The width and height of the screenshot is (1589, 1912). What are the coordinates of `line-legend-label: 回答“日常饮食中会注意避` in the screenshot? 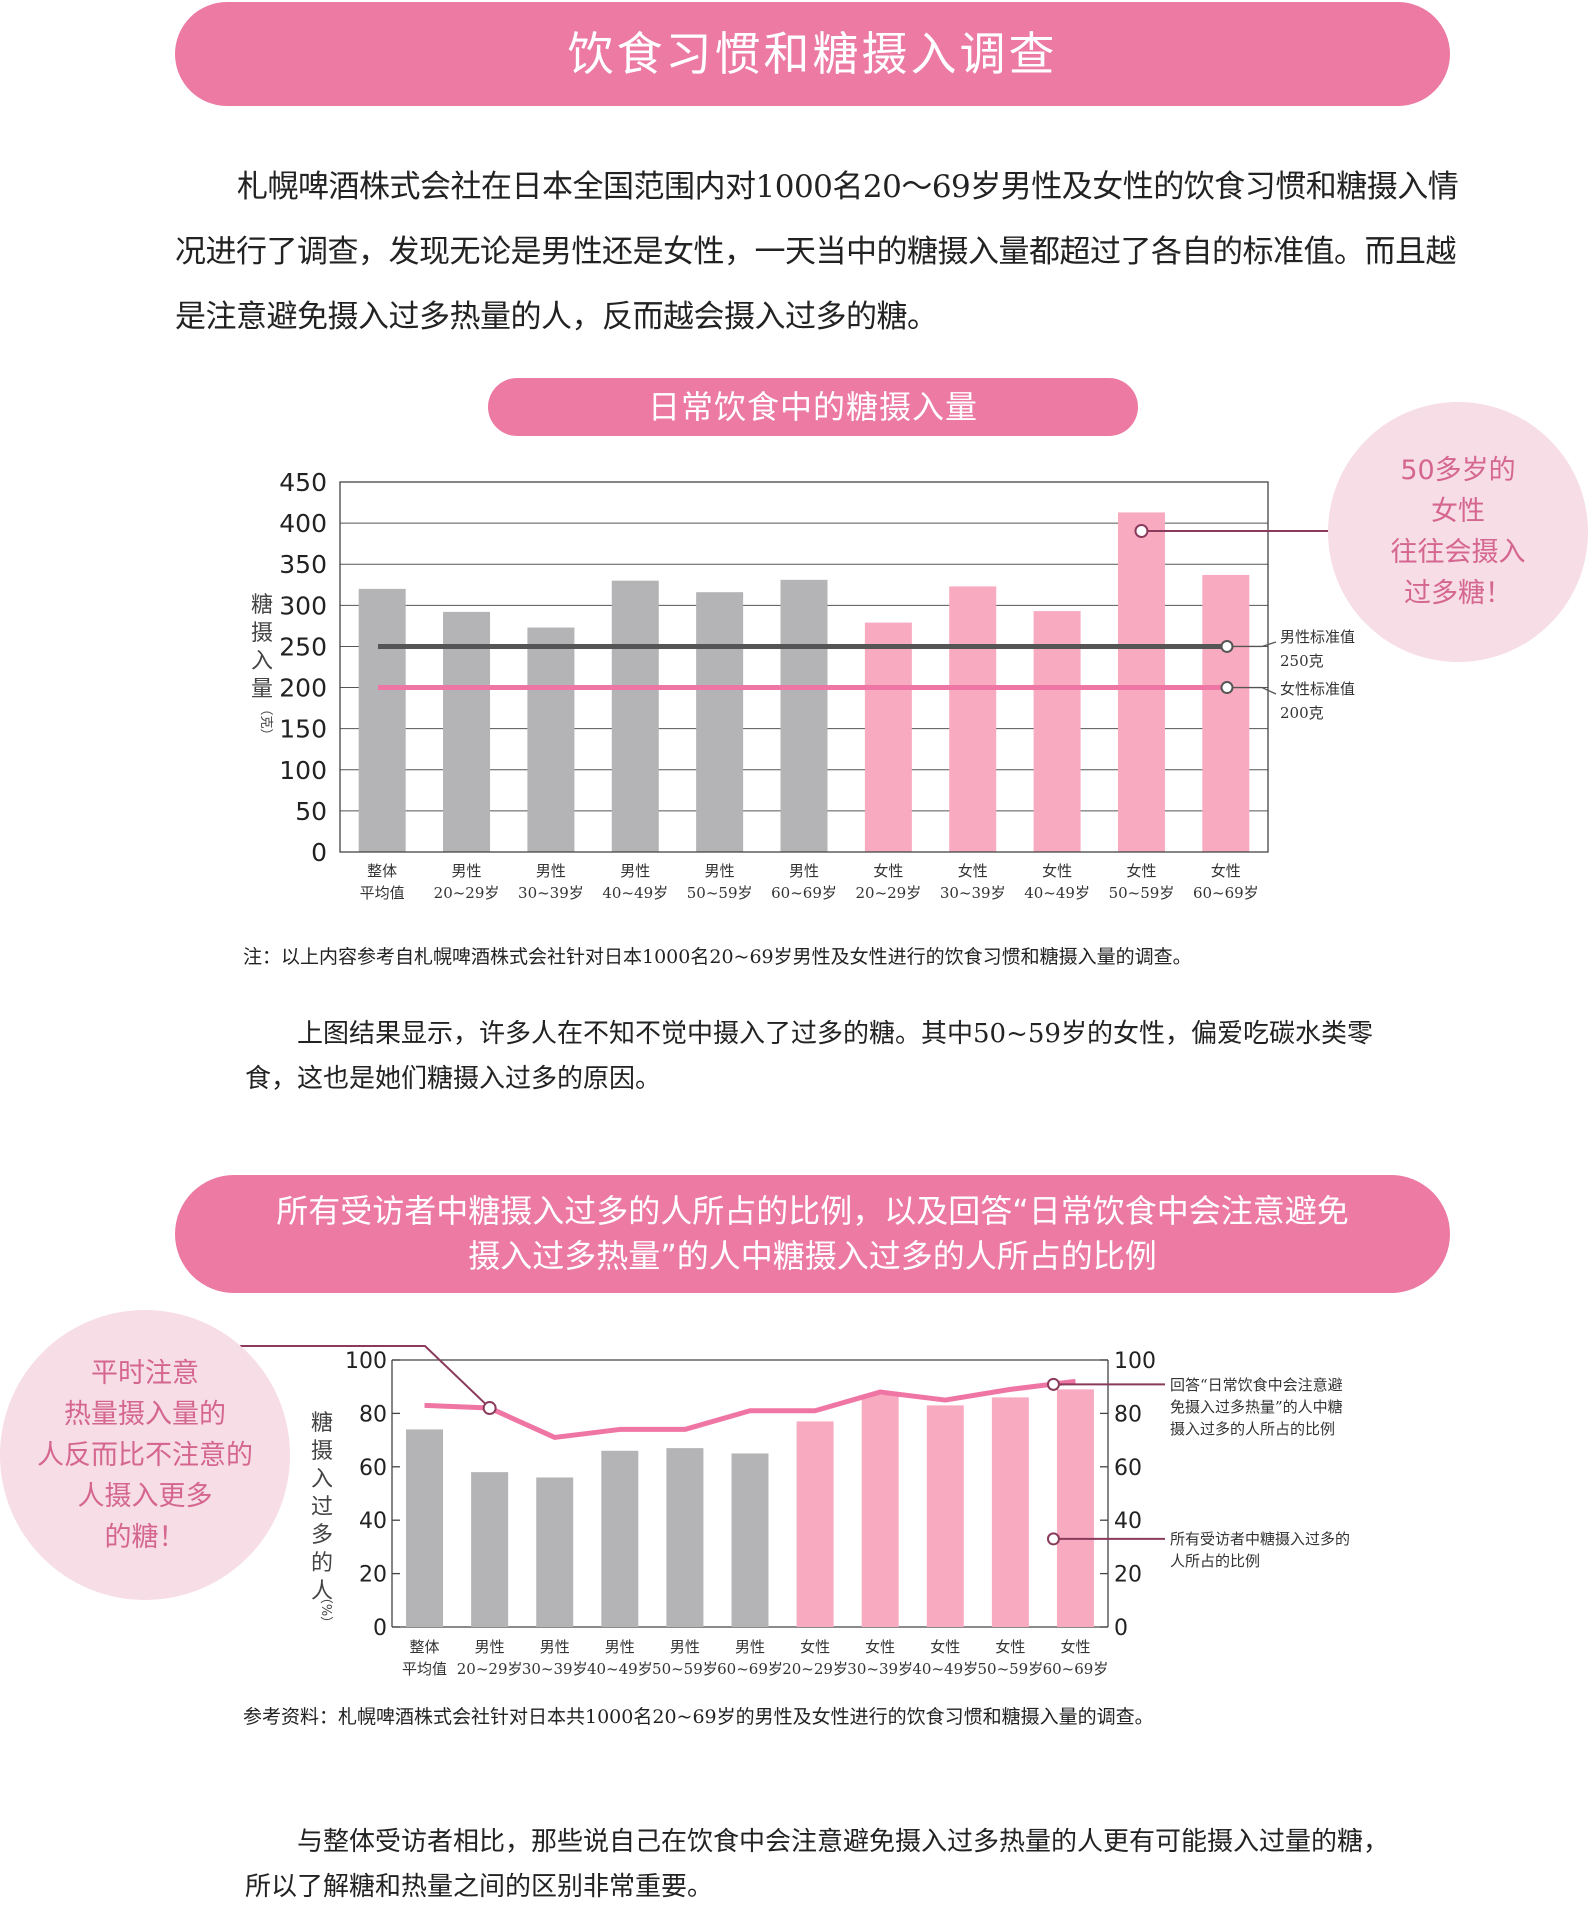 It's located at (1256, 1385).